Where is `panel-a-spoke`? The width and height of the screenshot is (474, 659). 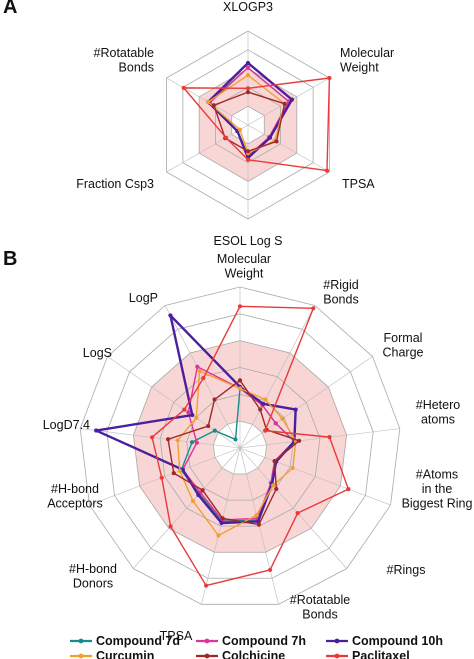 panel-a-spoke is located at coordinates (288, 148).